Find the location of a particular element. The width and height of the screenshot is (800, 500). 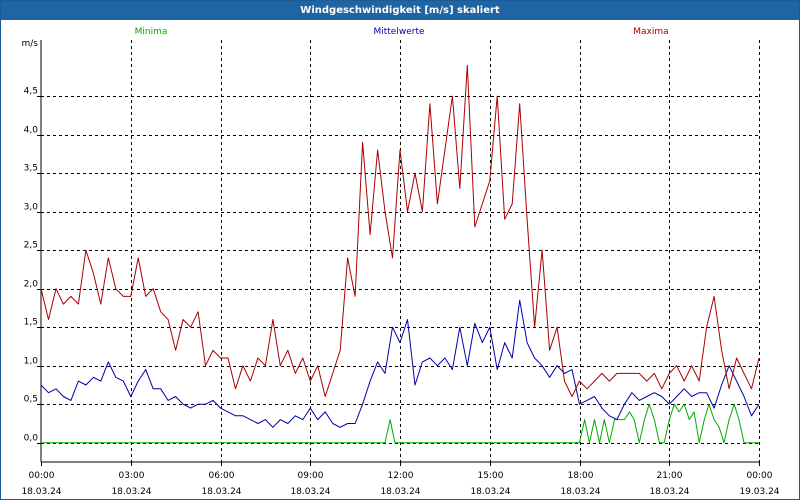

x-tick-time-label: 03:00 is located at coordinates (132, 476).